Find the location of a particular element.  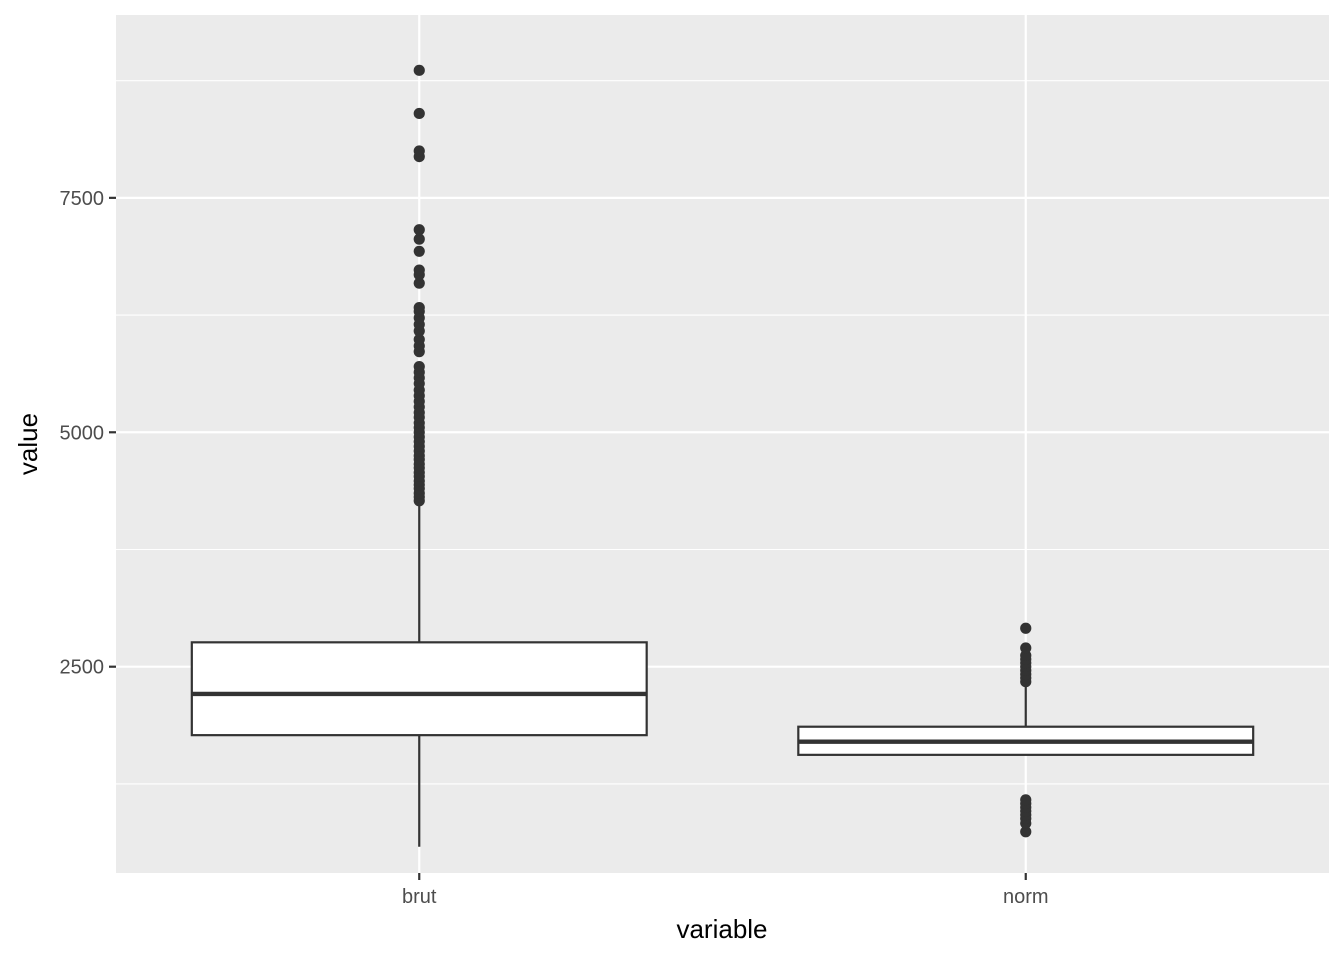

y-tick-label-0: 2500 is located at coordinates (82, 668).